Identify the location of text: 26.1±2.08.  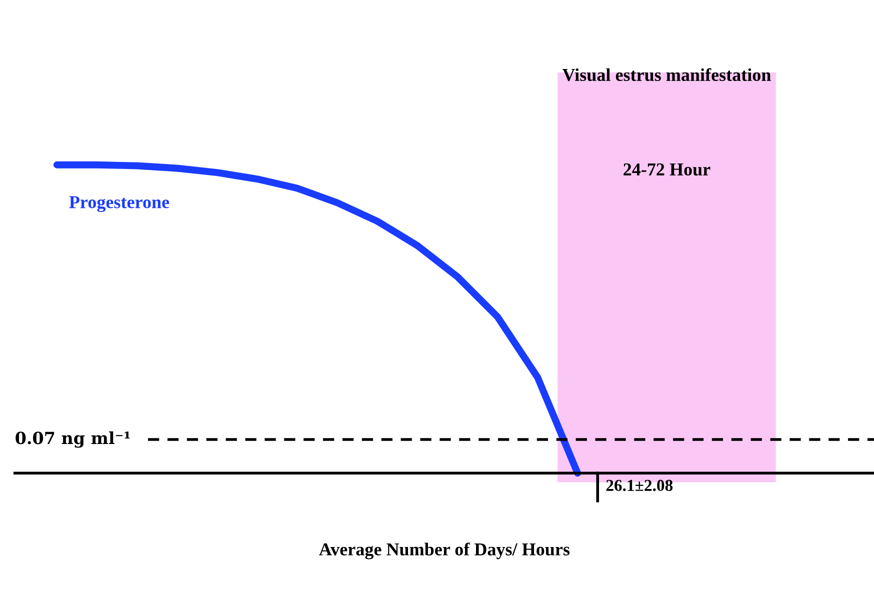
(639, 486).